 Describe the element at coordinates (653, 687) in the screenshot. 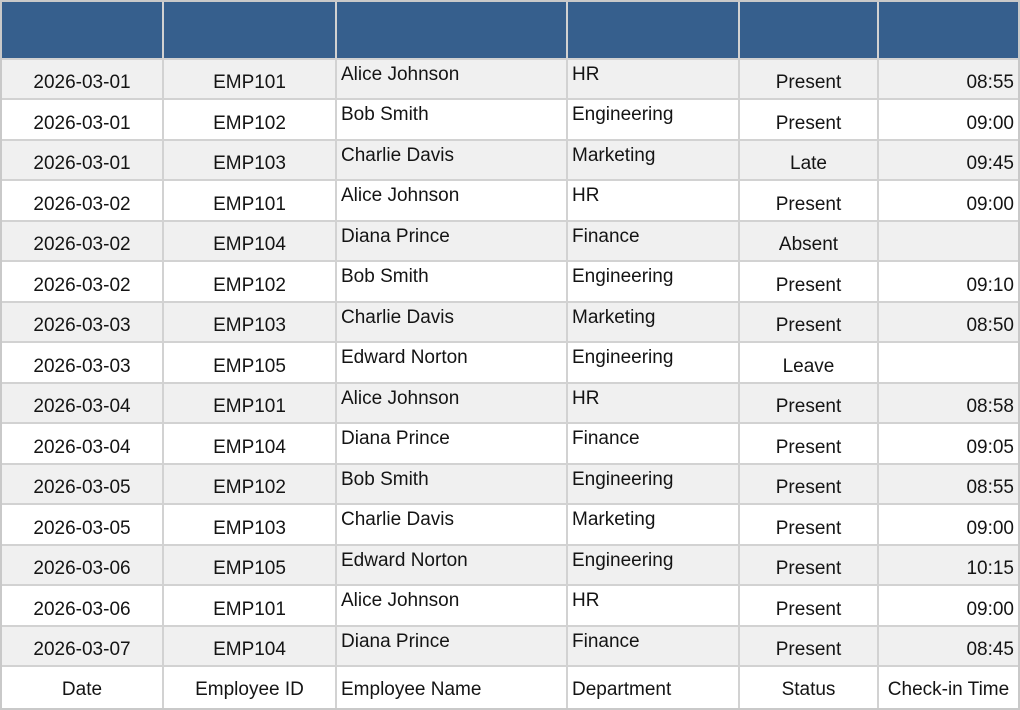

I see `column-label-department: Department` at that location.